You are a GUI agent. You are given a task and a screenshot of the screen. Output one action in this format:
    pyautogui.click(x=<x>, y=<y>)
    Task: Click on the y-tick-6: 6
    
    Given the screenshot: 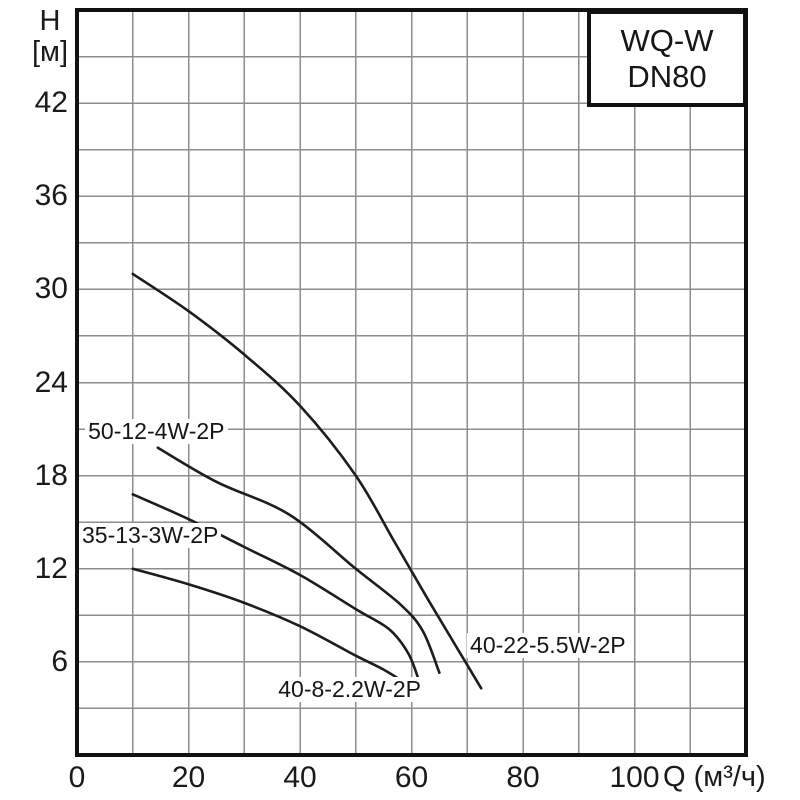 What is the action you would take?
    pyautogui.click(x=59, y=661)
    